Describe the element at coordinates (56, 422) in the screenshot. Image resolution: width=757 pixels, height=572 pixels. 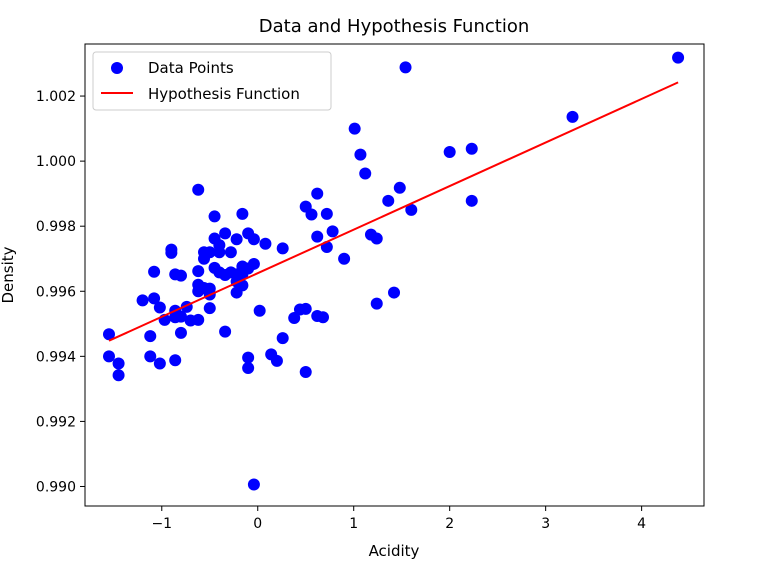
I see `y-tick-label: 0.992` at that location.